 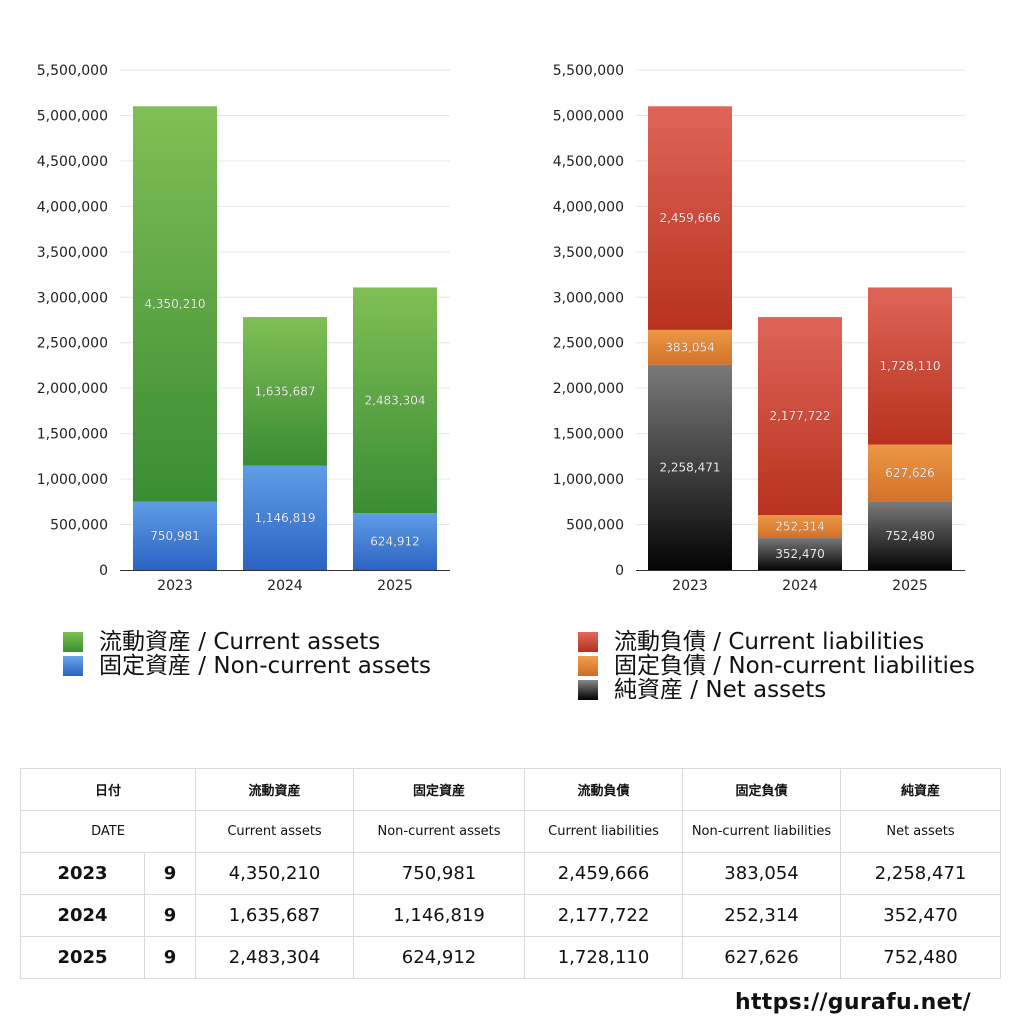 What do you see at coordinates (588, 690) in the screenshot?
I see `legend-swatch-net-assets` at bounding box center [588, 690].